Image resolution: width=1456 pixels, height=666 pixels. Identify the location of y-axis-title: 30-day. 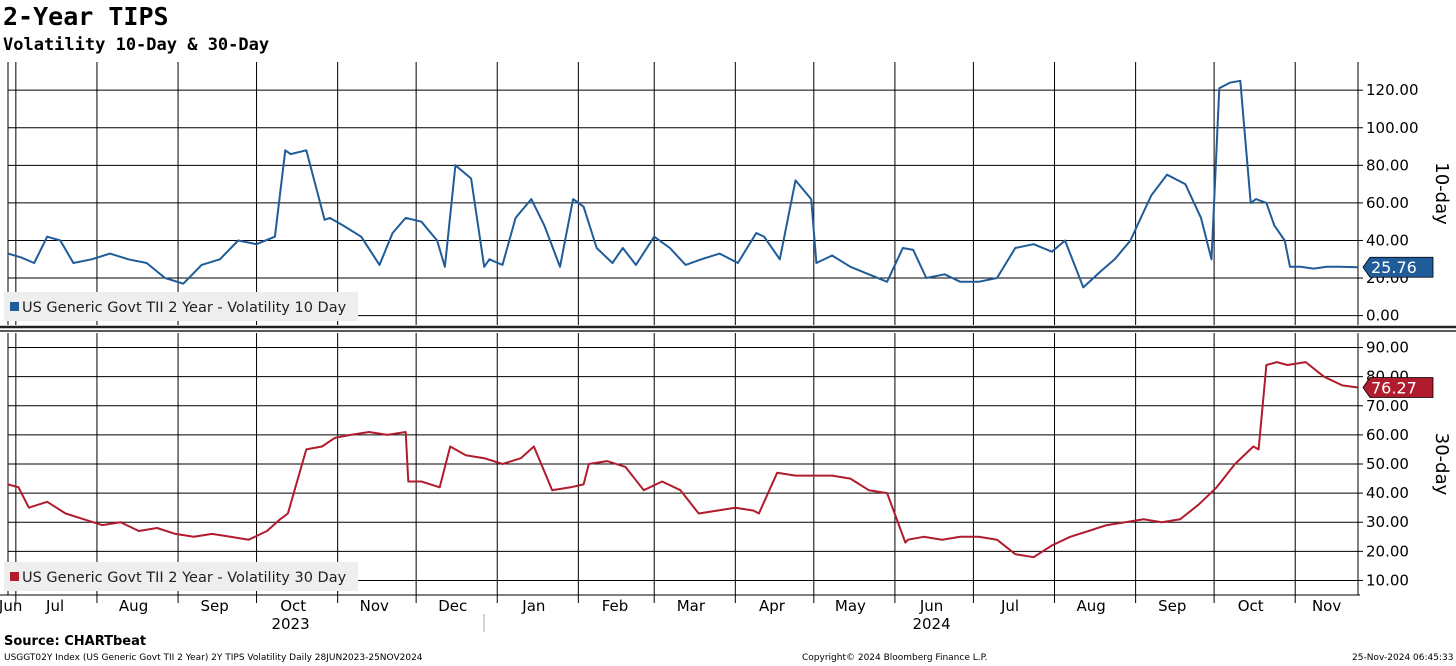
(1441, 464).